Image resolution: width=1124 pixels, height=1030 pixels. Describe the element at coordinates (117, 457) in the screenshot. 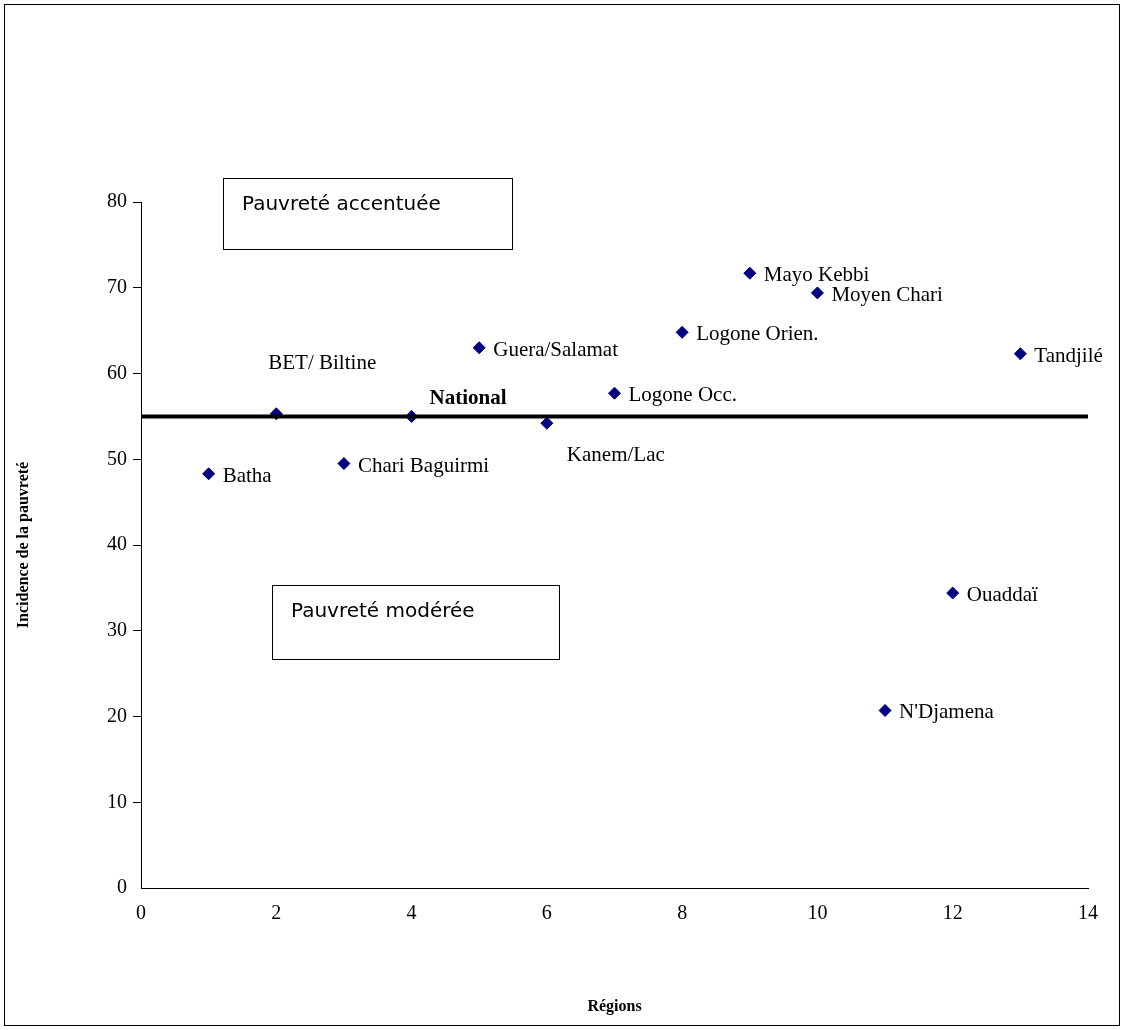

I see `y-tick-label: 50` at that location.